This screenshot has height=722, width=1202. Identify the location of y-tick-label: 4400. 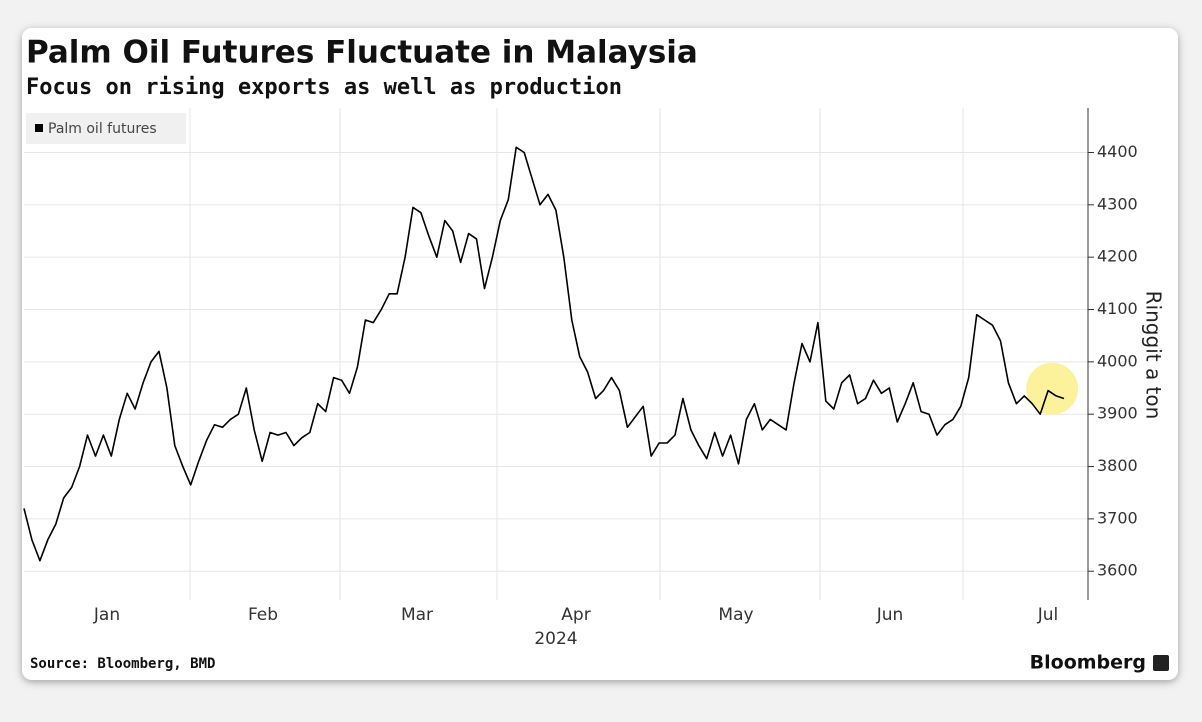
(1117, 151).